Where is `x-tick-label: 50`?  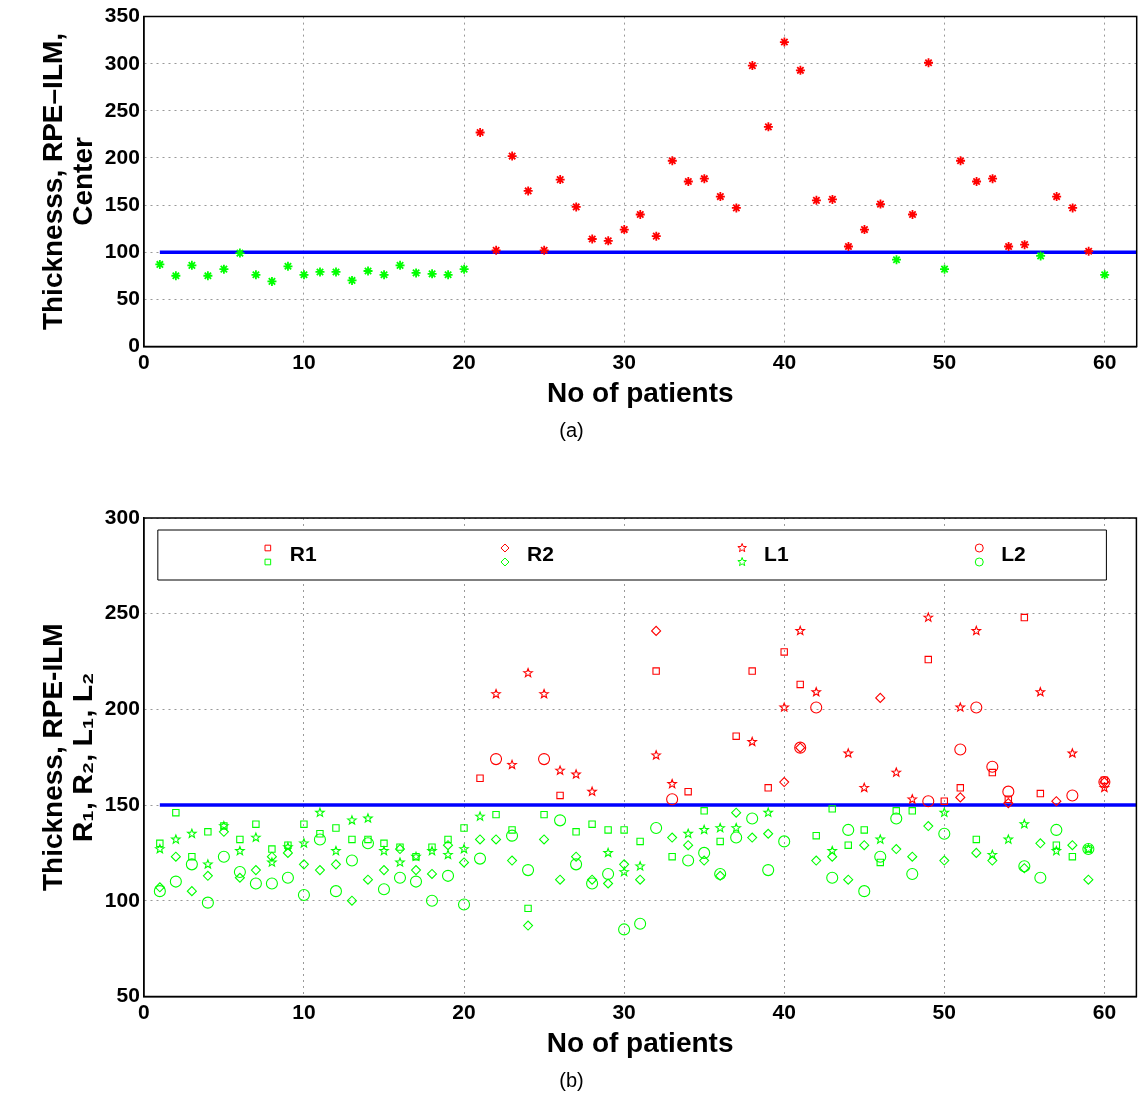 x-tick-label: 50 is located at coordinates (944, 361).